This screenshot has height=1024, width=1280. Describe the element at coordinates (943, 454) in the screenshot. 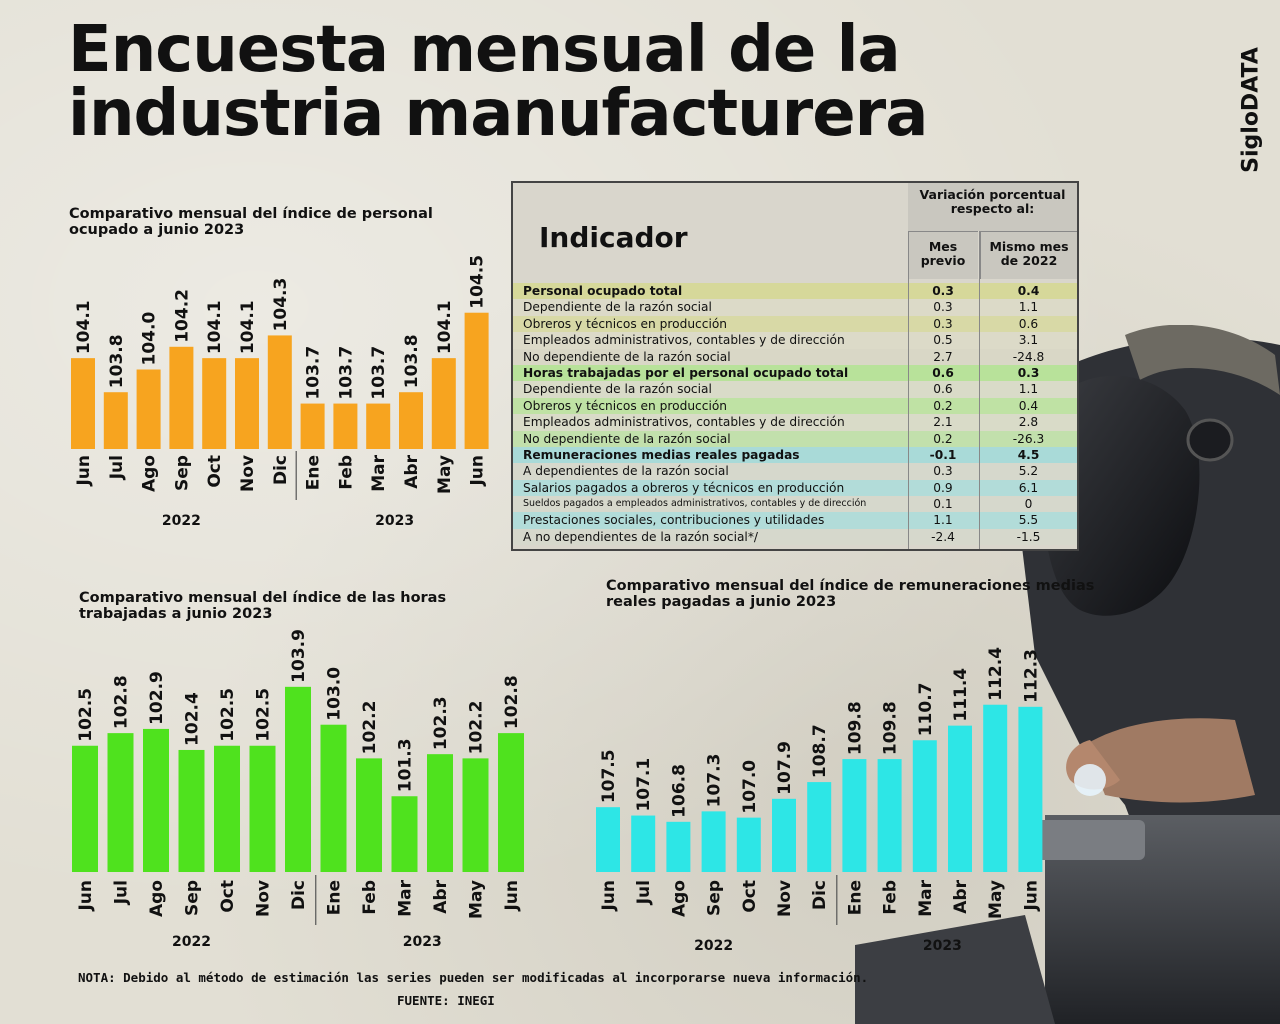

I see `table-cell-mes-previo: -0.1` at that location.